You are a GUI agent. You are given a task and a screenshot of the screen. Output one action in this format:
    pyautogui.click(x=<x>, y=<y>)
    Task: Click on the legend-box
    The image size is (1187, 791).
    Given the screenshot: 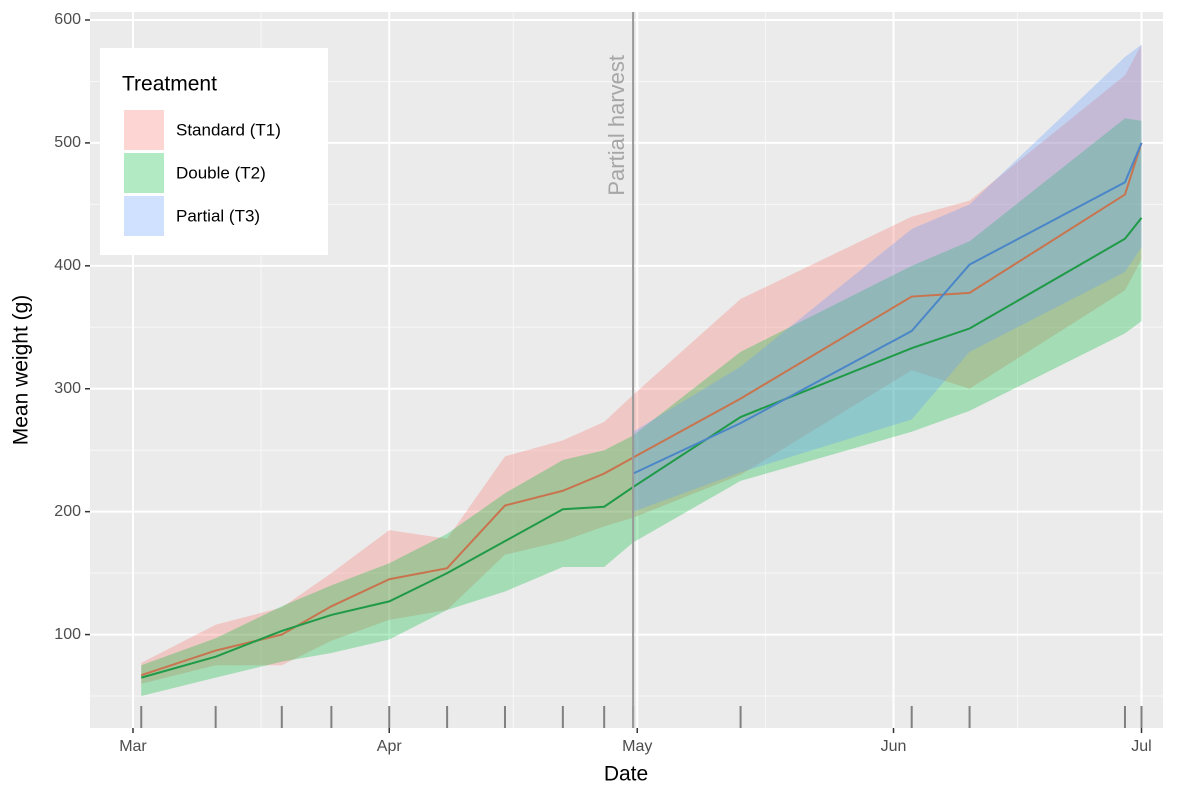 What is the action you would take?
    pyautogui.click(x=214, y=151)
    